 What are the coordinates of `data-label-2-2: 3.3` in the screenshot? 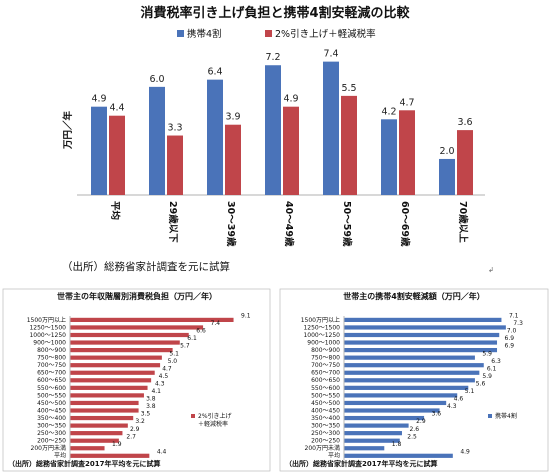 It's located at (174, 128).